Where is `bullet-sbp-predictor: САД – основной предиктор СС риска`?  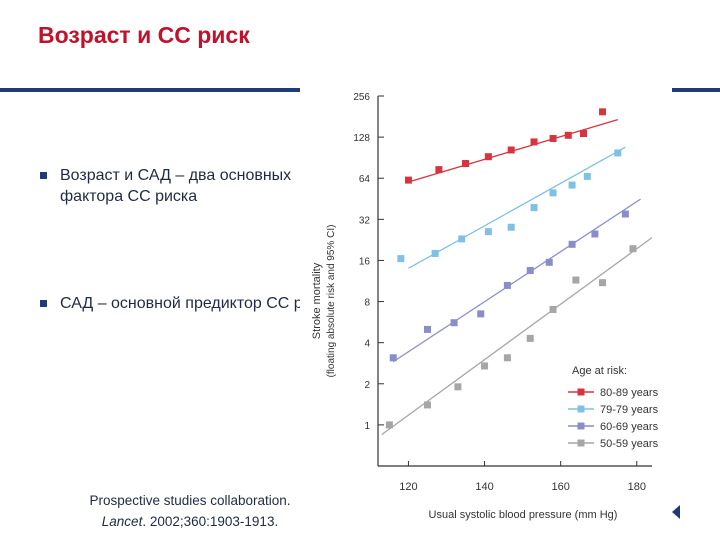 bullet-sbp-predictor: САД – основной предиктор СС риска is located at coordinates (188, 303).